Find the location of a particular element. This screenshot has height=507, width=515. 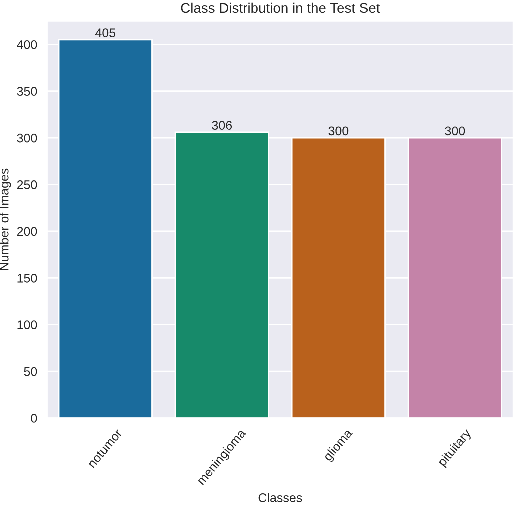

y-tick-label: 0 is located at coordinates (34, 418).